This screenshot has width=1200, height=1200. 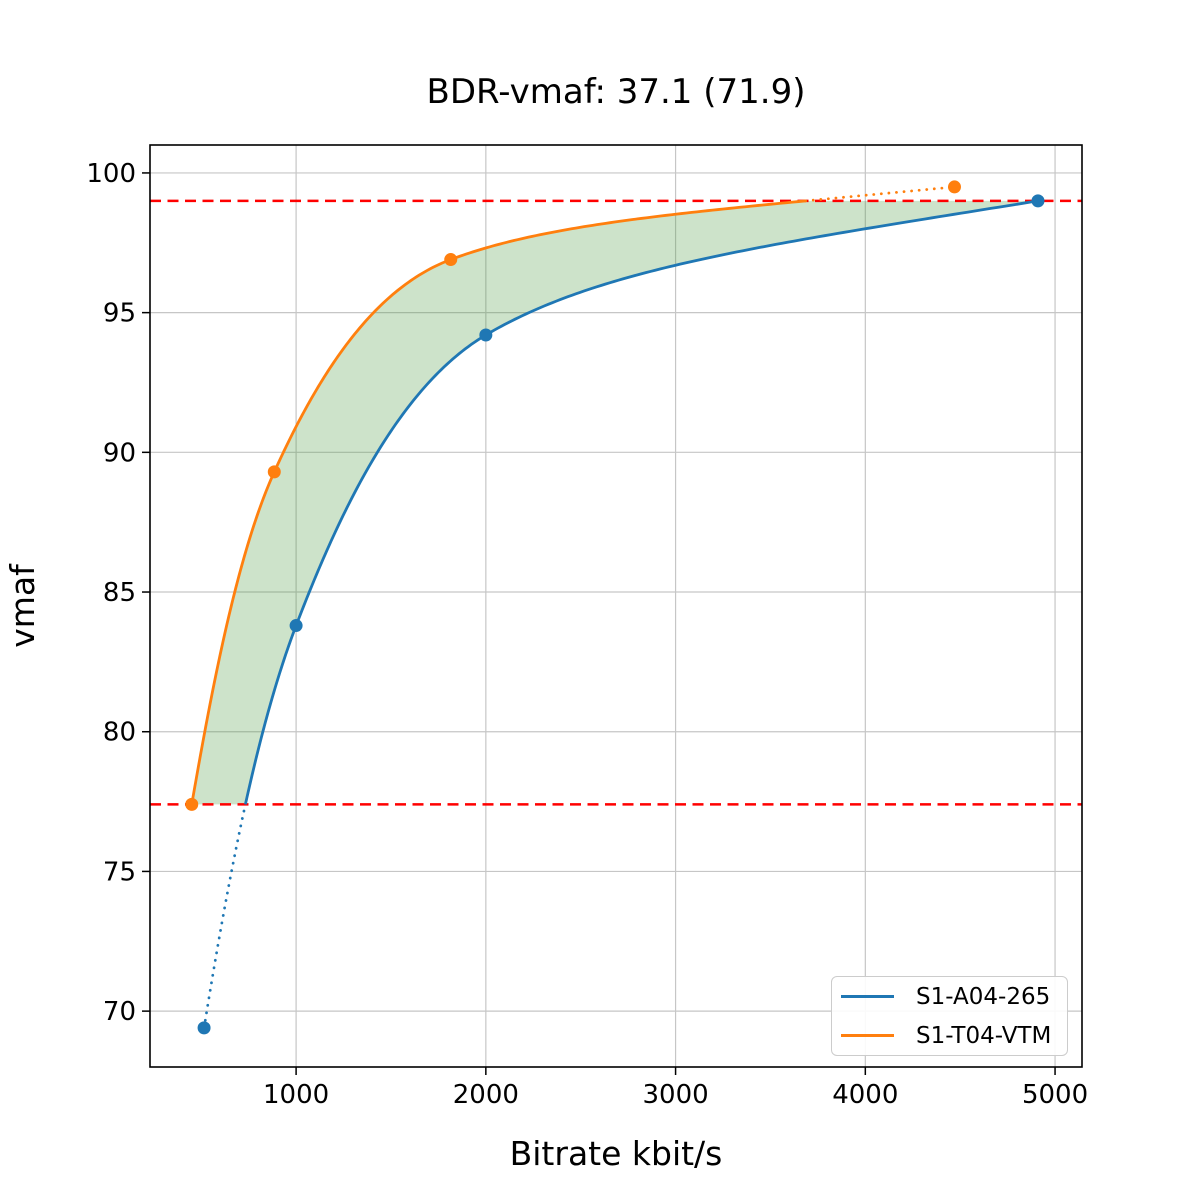 What do you see at coordinates (119, 593) in the screenshot?
I see `y-tick-label: 85` at bounding box center [119, 593].